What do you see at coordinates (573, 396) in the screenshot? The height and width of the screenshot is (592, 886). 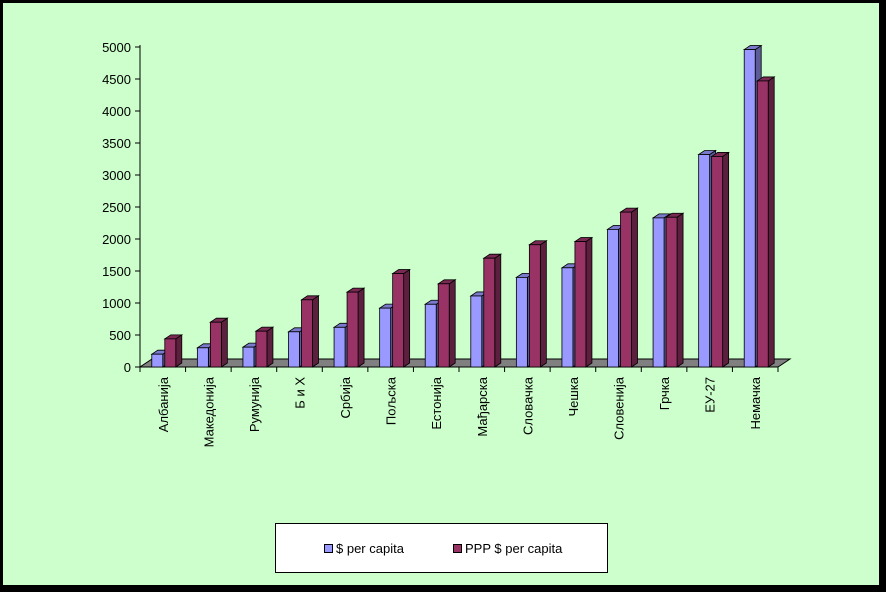 I see `x-category-label-9: Чешка` at bounding box center [573, 396].